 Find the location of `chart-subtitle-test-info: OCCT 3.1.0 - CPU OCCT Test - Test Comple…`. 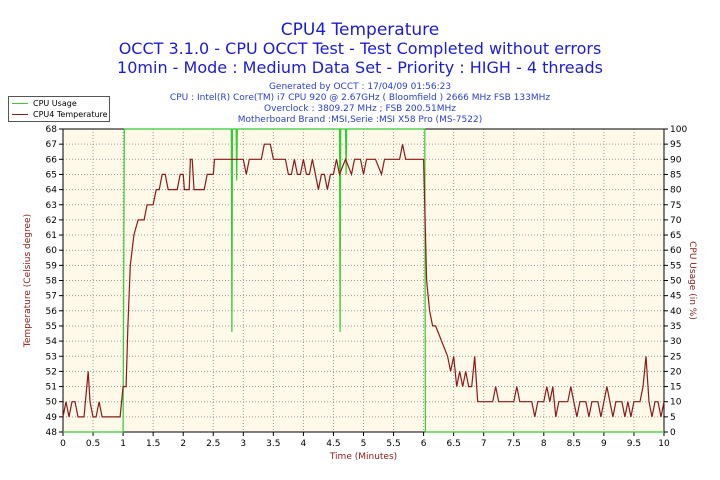

chart-subtitle-test-info: OCCT 3.1.0 - CPU OCCT Test - Test Comple… is located at coordinates (360, 48).